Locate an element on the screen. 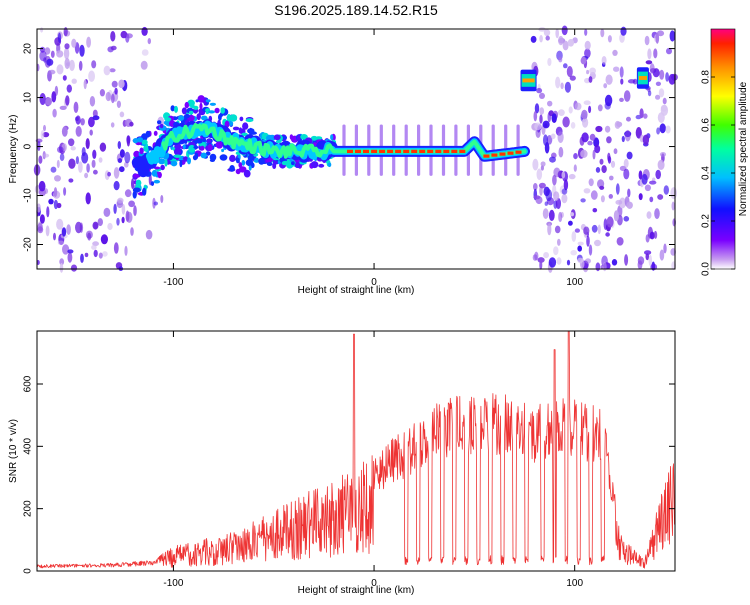 Image resolution: width=750 pixels, height=605 pixels. svg-text: 0.4 is located at coordinates (706, 173).